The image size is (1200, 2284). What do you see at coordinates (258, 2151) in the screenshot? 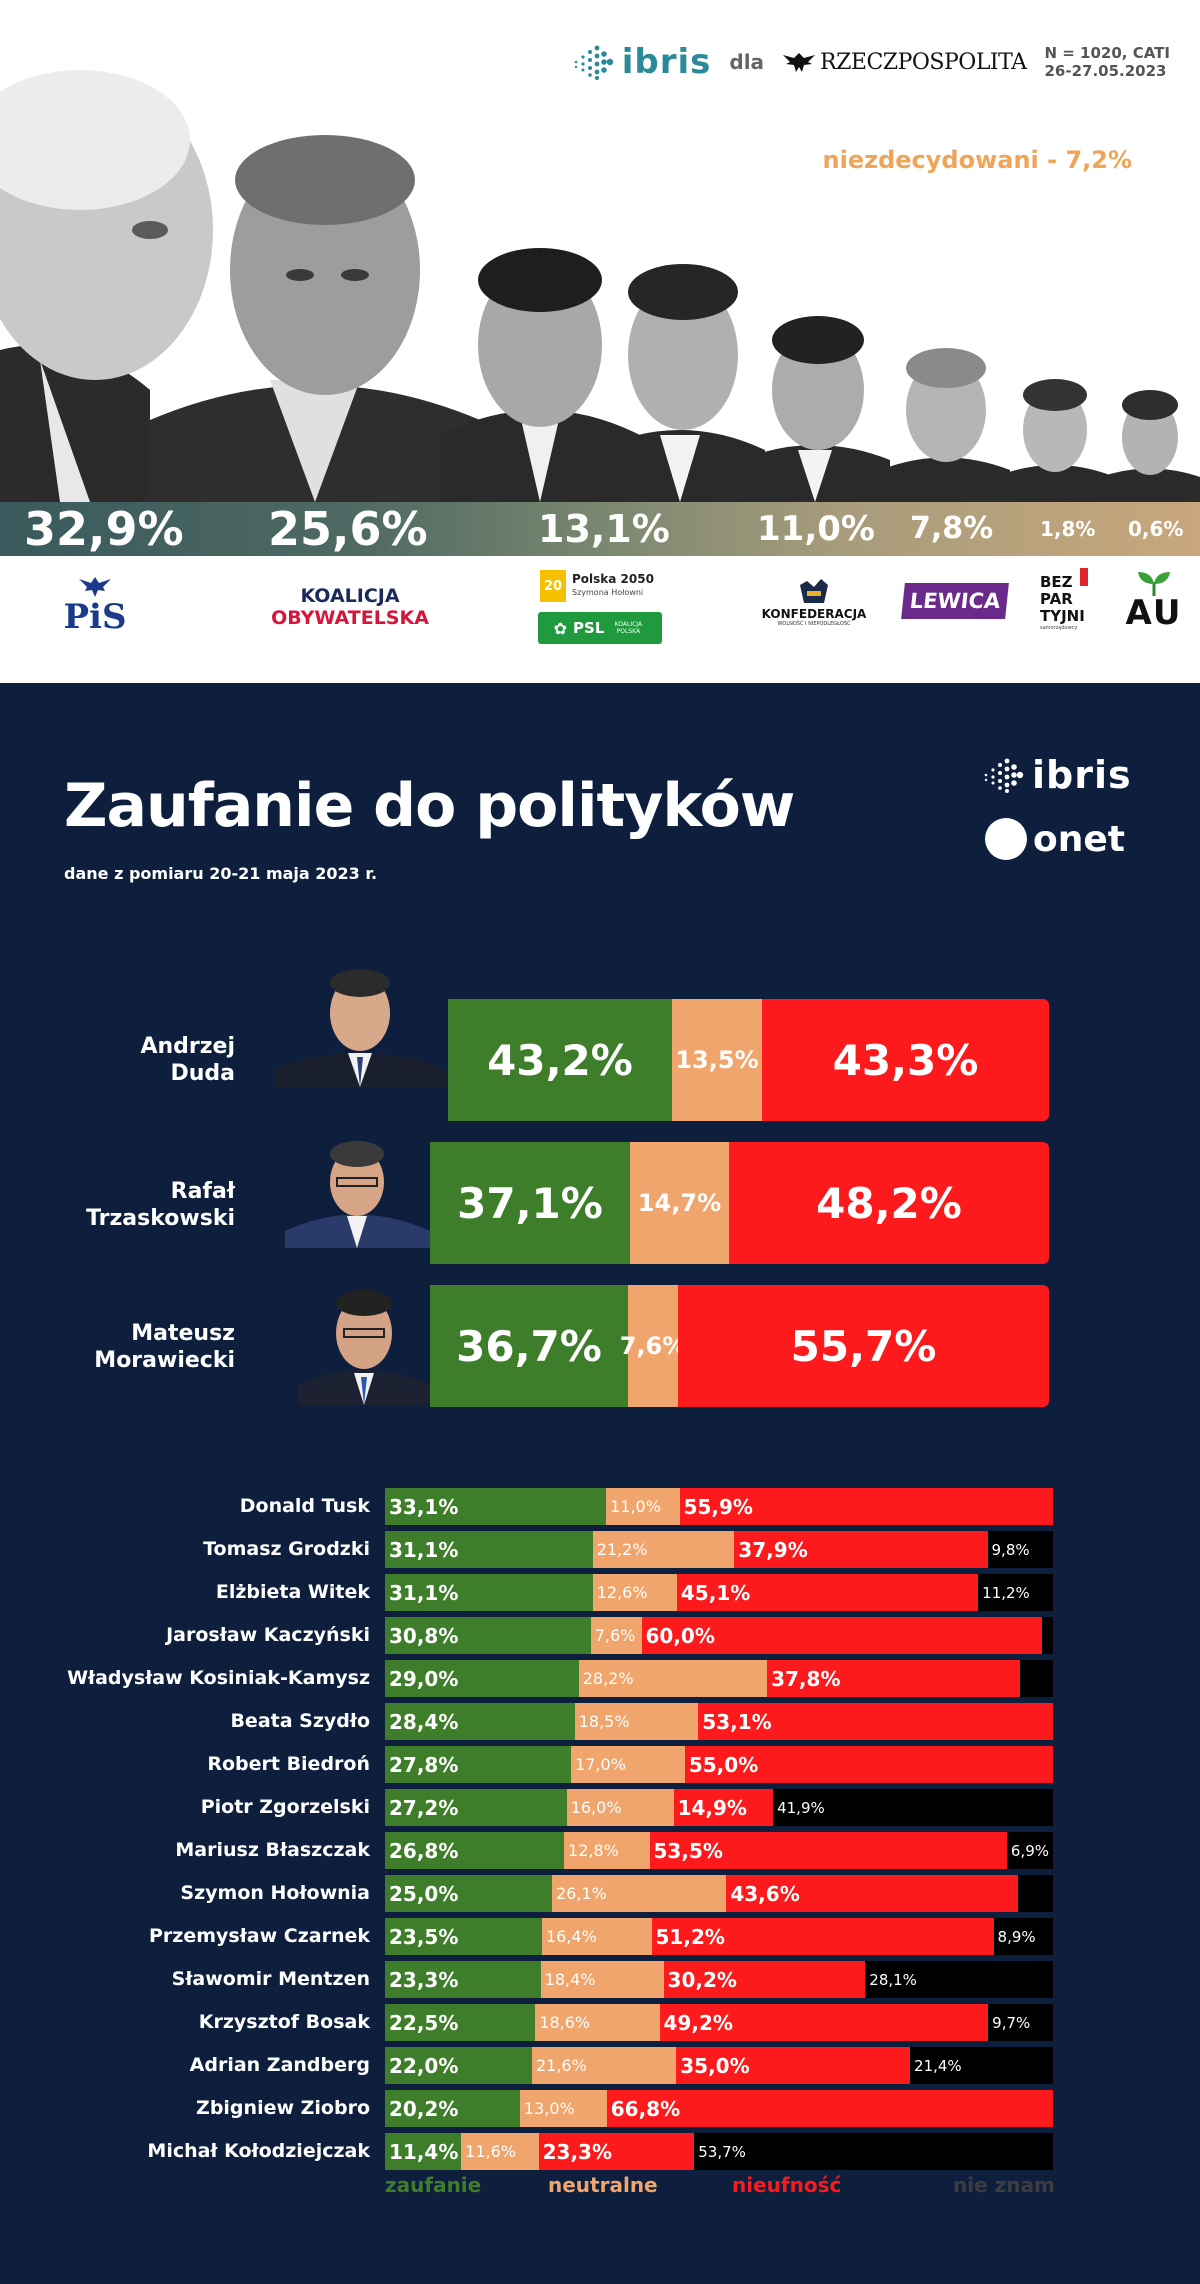
I see `politician-name: Michał Kołodziejczak` at bounding box center [258, 2151].